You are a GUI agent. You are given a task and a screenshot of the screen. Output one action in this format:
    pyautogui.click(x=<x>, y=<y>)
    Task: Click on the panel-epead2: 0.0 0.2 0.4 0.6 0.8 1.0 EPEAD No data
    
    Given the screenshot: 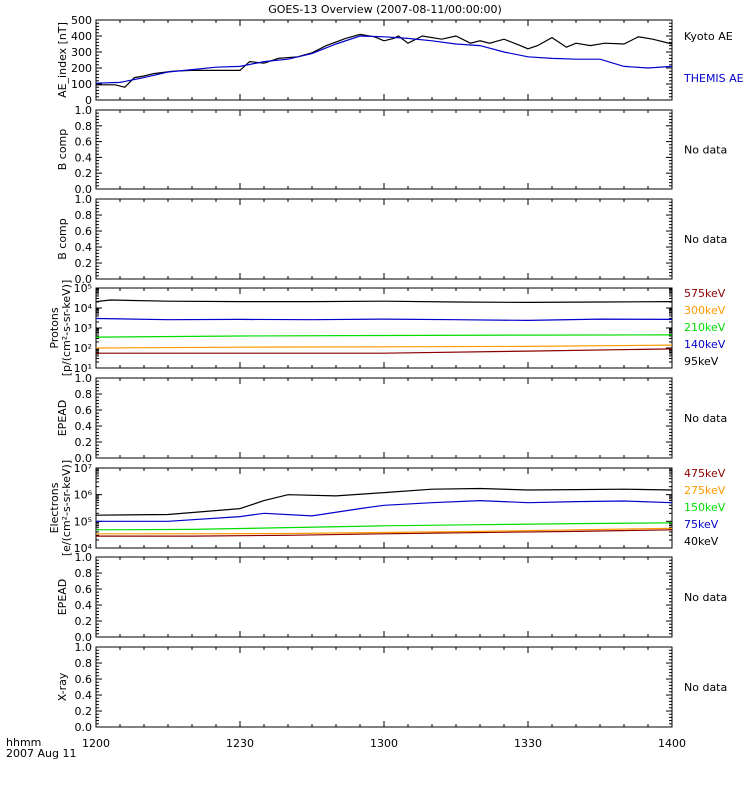 What is the action you would take?
    pyautogui.click(x=391, y=597)
    